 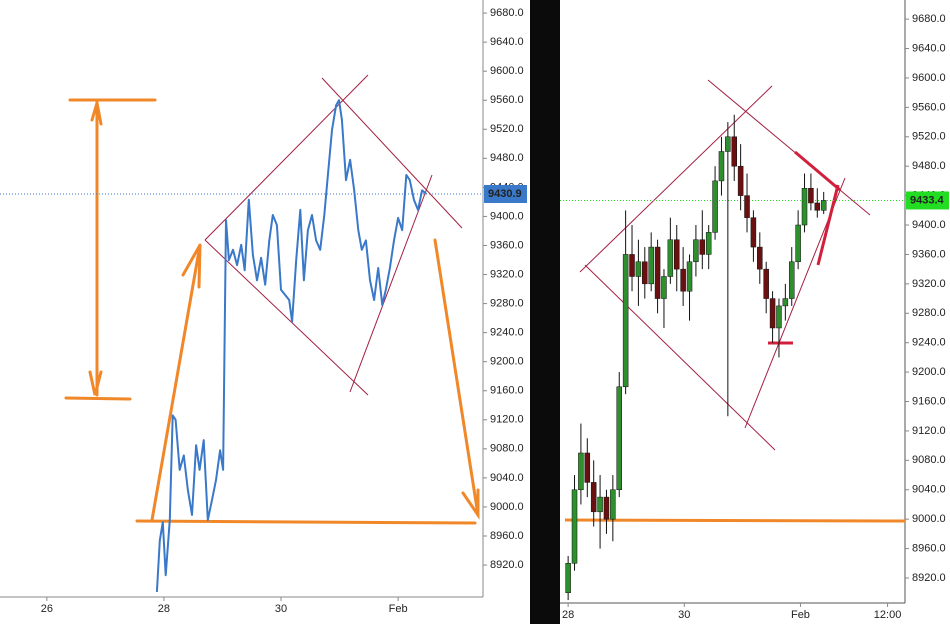 What do you see at coordinates (545, 312) in the screenshot?
I see `panel-divider` at bounding box center [545, 312].